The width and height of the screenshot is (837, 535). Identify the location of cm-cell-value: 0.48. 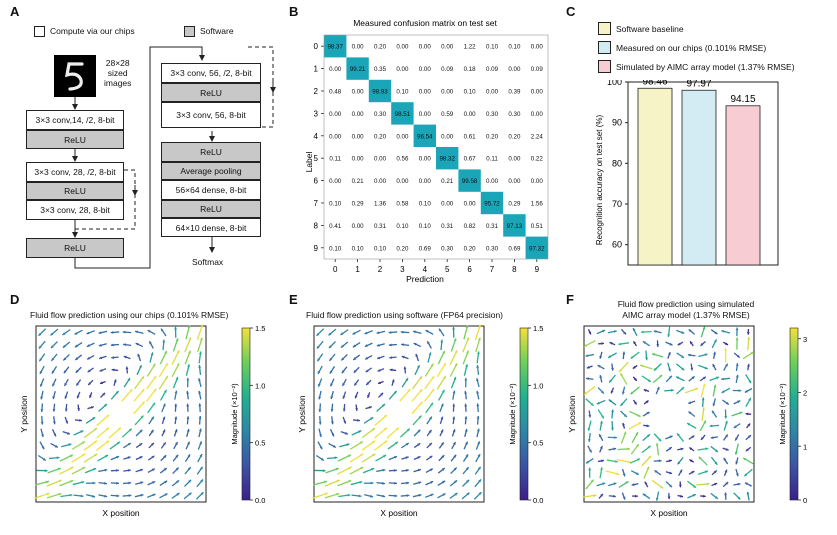
(335, 92).